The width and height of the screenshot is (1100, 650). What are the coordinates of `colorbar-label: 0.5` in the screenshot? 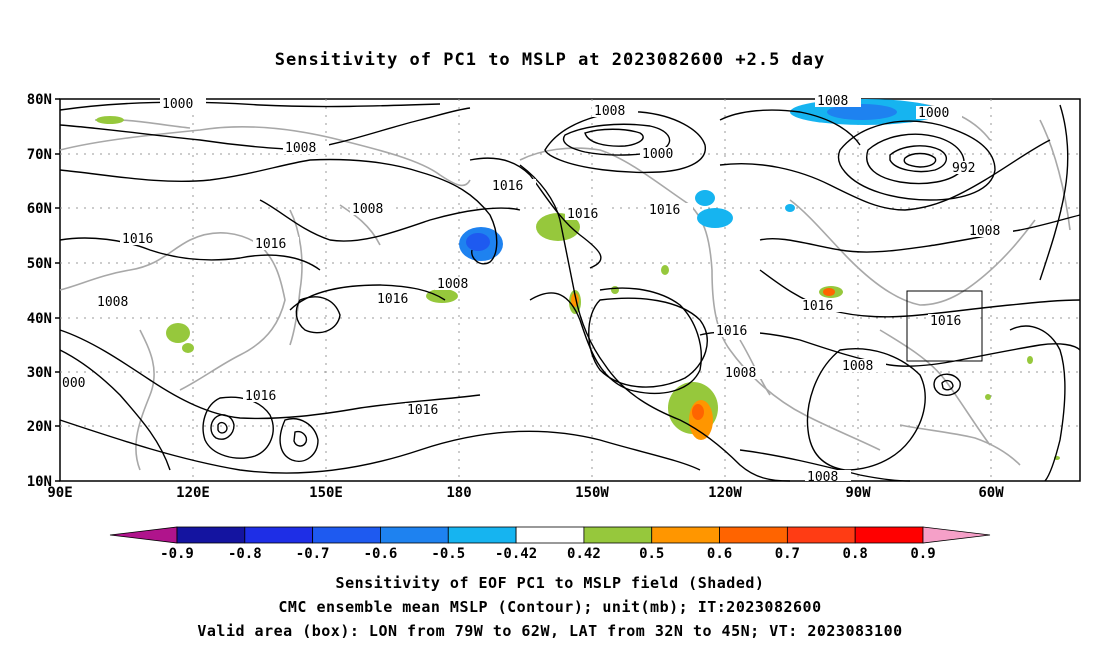 It's located at (651, 554).